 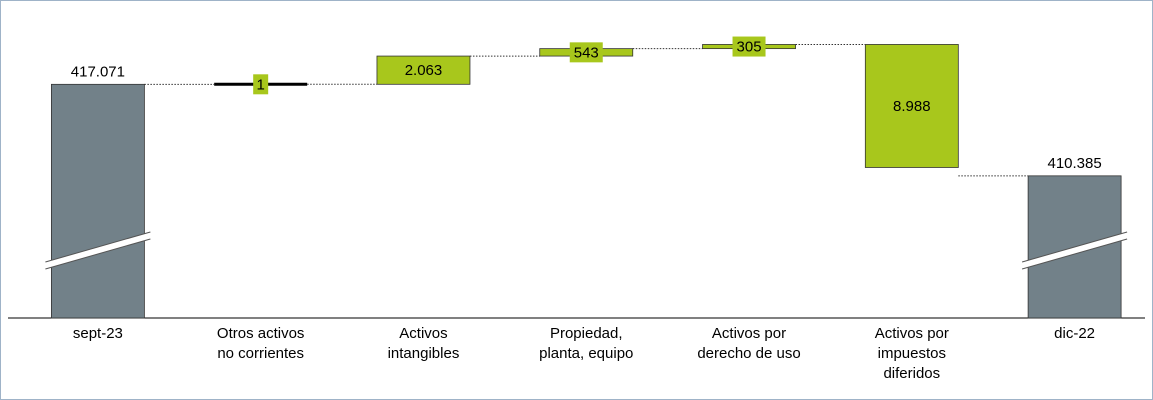 I want to click on x-tick-label: Otros activos no corrientes, so click(x=260, y=343).